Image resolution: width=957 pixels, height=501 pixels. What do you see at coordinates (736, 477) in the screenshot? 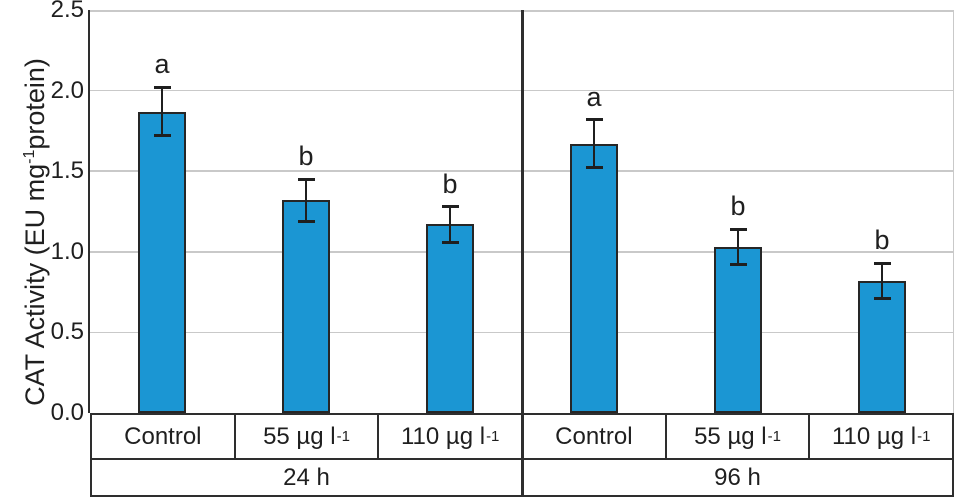
I see `time-group-label: 96 h` at bounding box center [736, 477].